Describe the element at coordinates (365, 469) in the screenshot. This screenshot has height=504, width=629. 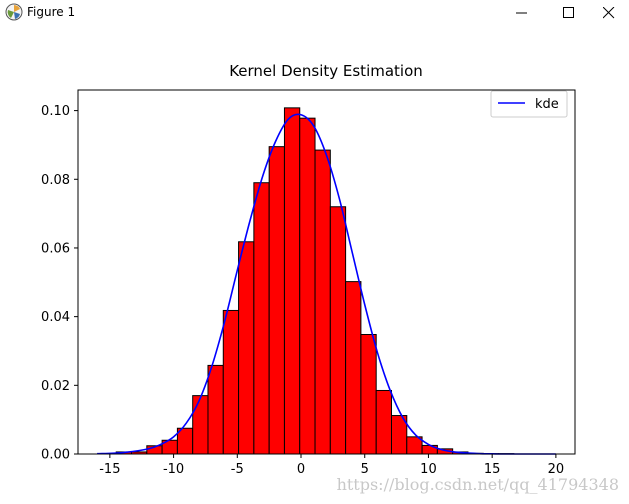
I see `x-tick-label: 5` at that location.